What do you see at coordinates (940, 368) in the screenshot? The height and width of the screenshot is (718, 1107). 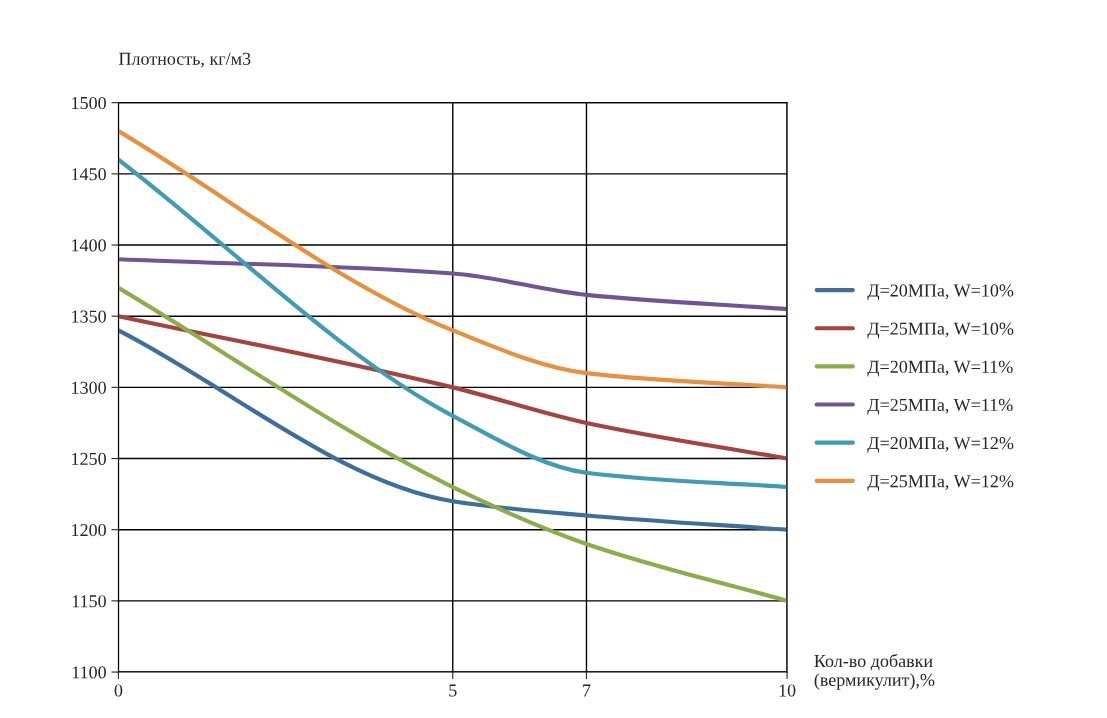 I see `legend-label: Д=20МПа, W=11%` at bounding box center [940, 368].